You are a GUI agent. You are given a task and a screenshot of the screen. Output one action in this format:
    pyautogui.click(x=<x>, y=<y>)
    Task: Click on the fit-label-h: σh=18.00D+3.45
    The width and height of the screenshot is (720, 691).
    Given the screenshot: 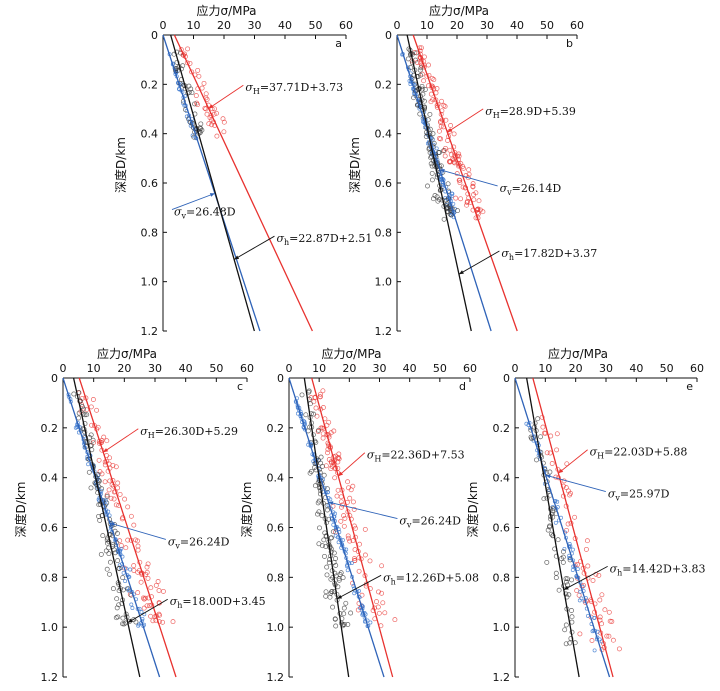 What is the action you would take?
    pyautogui.click(x=218, y=602)
    